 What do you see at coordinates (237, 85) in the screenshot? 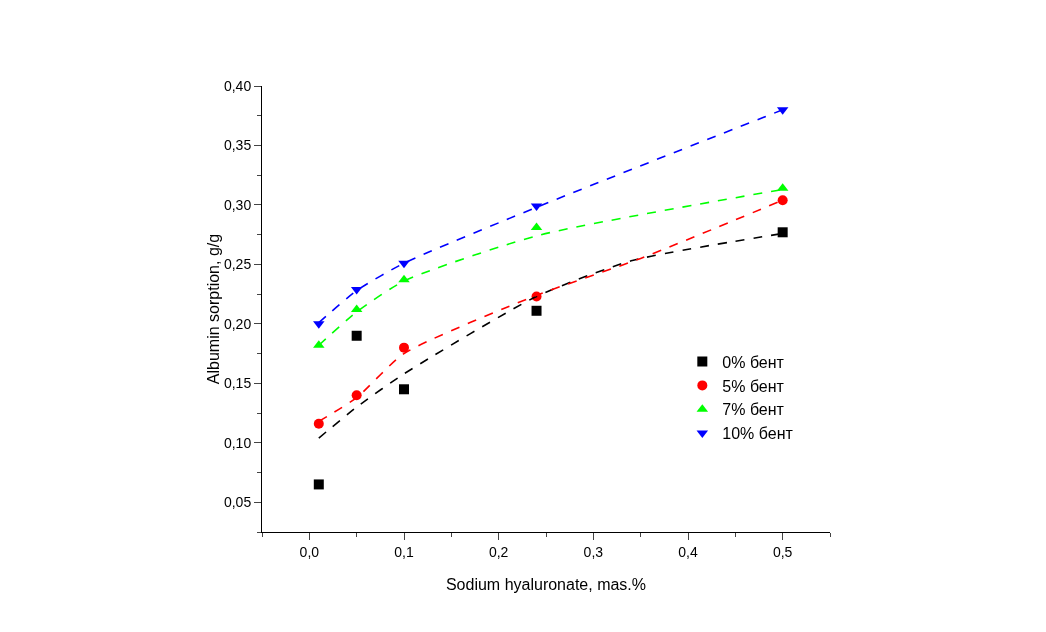
I see `y-tick-label: 0,40` at bounding box center [237, 85].